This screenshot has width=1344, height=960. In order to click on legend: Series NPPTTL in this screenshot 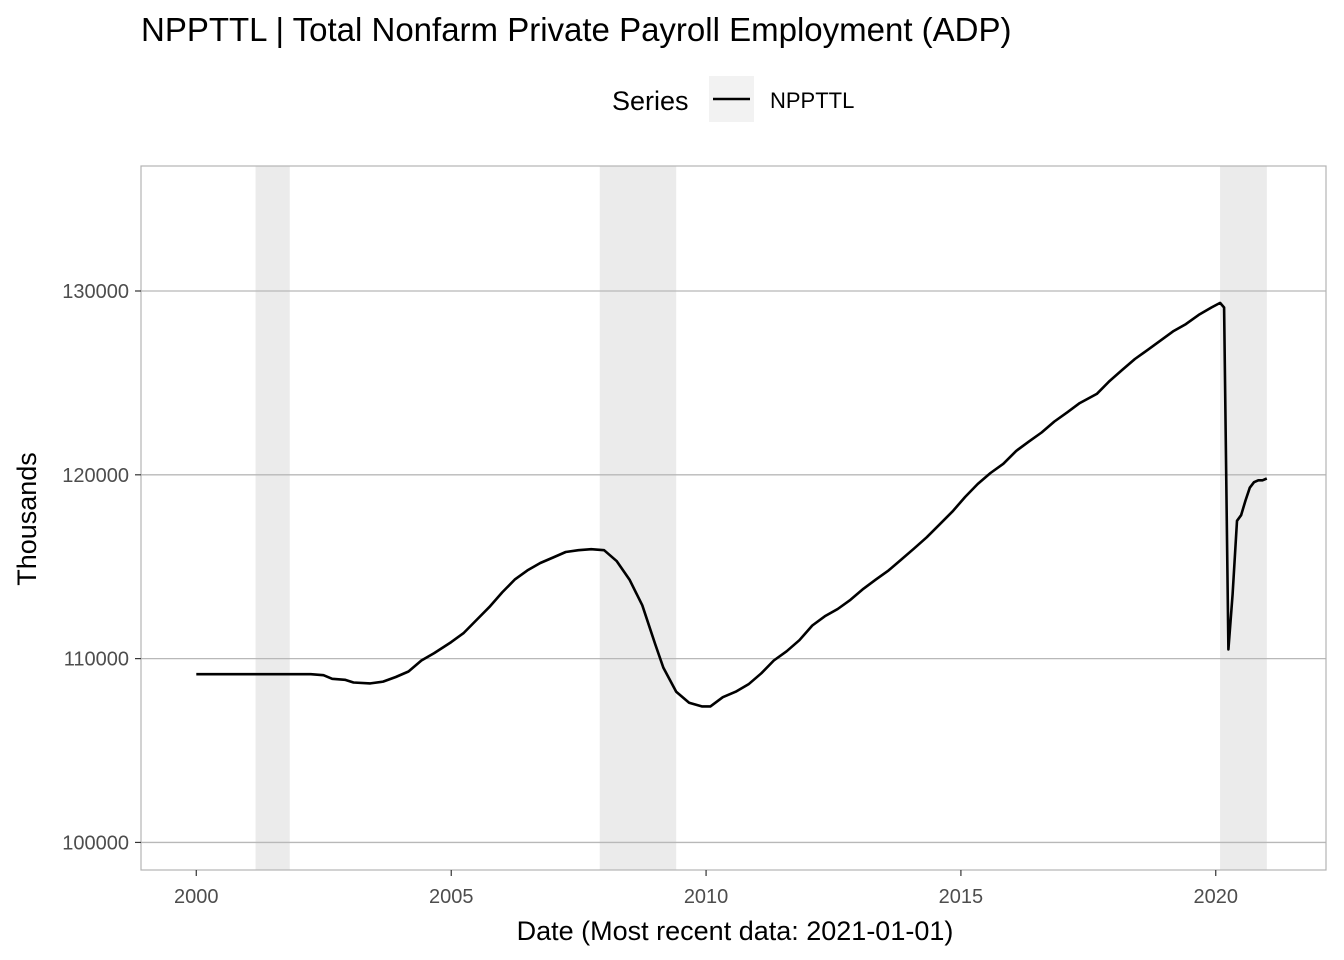, I will do `click(733, 99)`.